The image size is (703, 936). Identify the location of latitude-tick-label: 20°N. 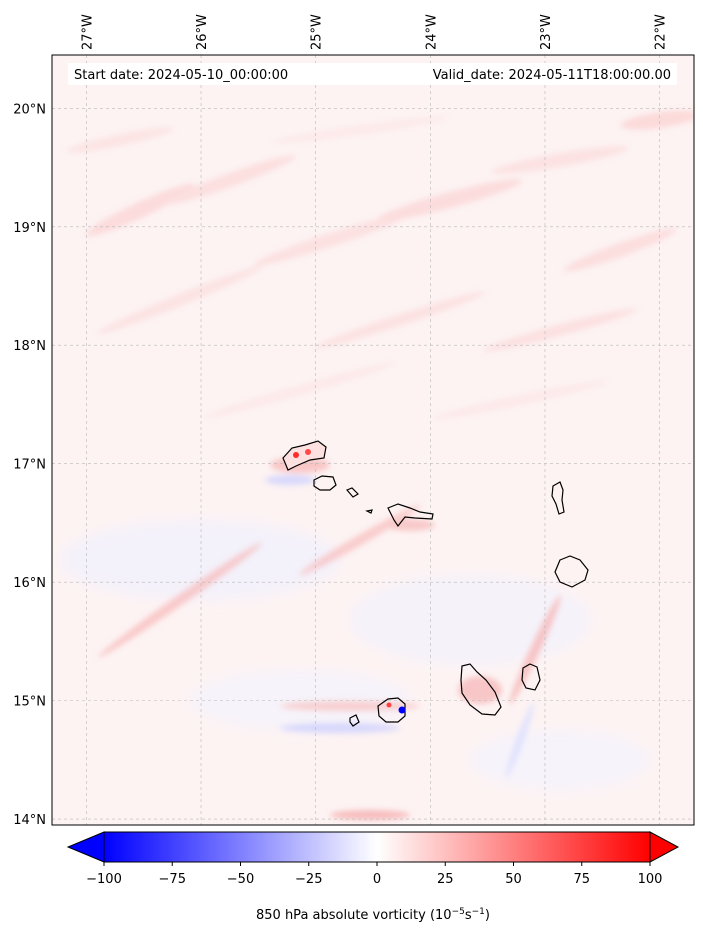
(29, 109).